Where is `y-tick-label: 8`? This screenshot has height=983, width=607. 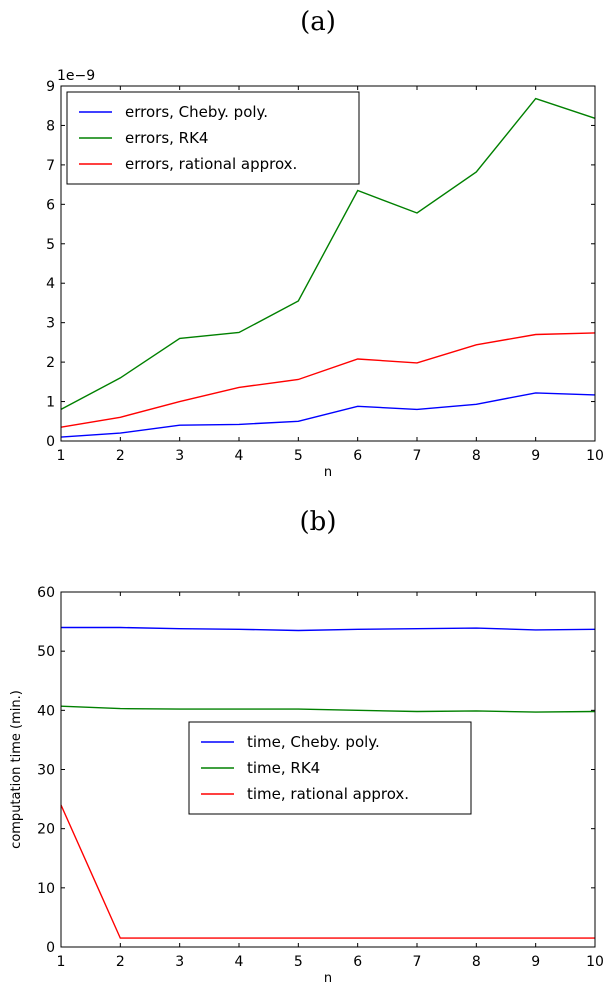
y-tick-label: 8 is located at coordinates (50, 126).